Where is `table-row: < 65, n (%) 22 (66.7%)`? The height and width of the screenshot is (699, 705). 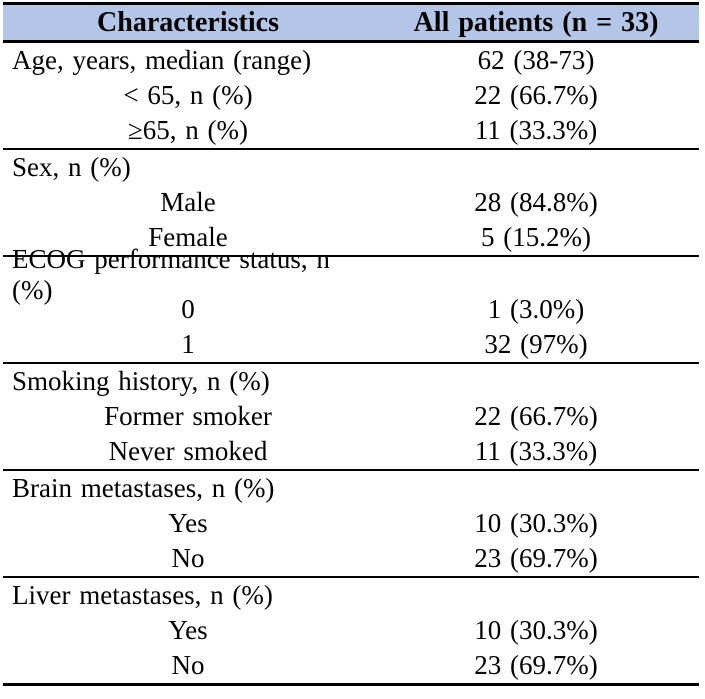 table-row: < 65, n (%) 22 (66.7%) is located at coordinates (351, 95).